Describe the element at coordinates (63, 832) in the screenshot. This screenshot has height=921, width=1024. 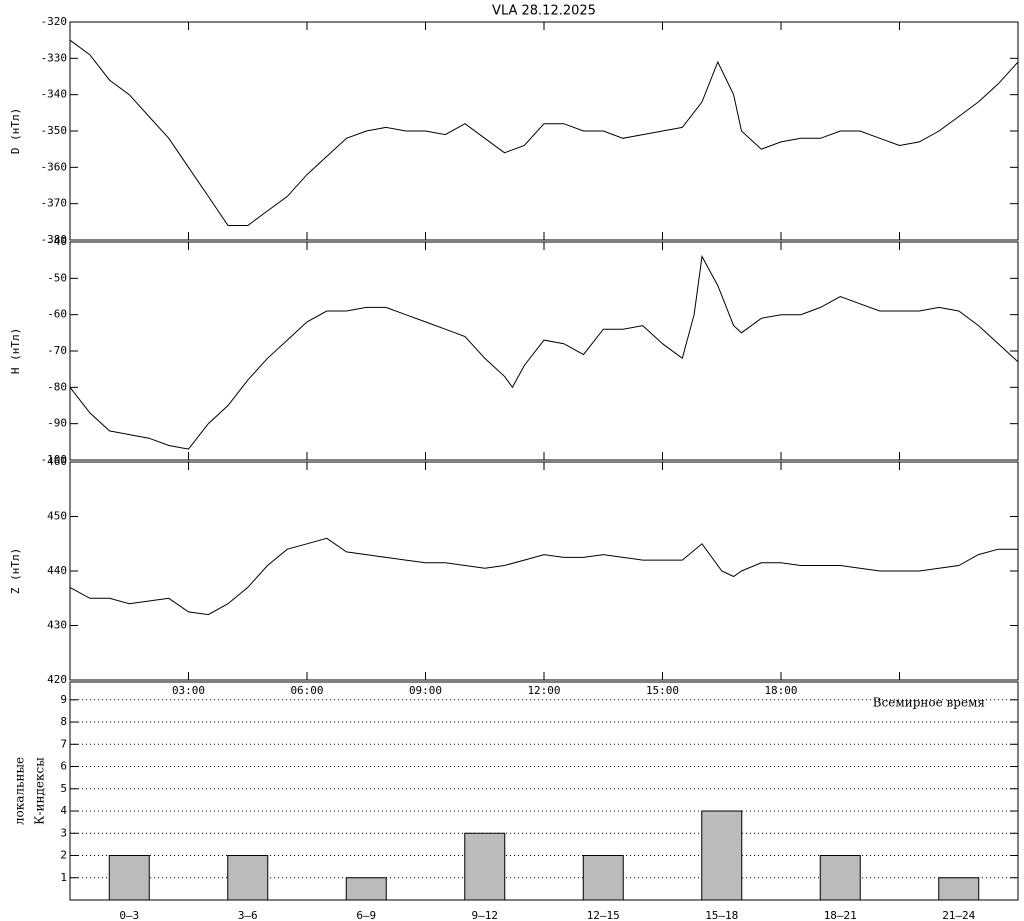
I see `y-tick-label: 3` at that location.